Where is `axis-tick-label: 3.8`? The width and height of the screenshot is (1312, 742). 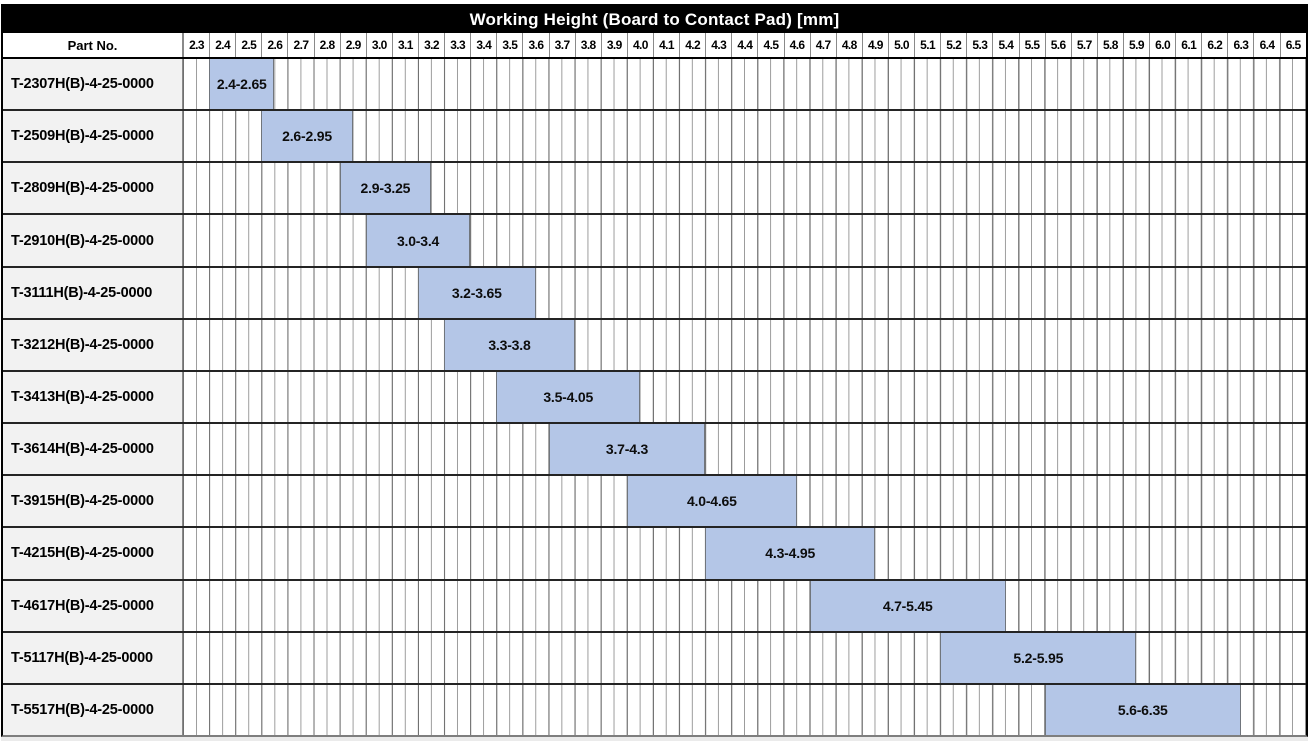
axis-tick-label: 3.8 is located at coordinates (587, 45).